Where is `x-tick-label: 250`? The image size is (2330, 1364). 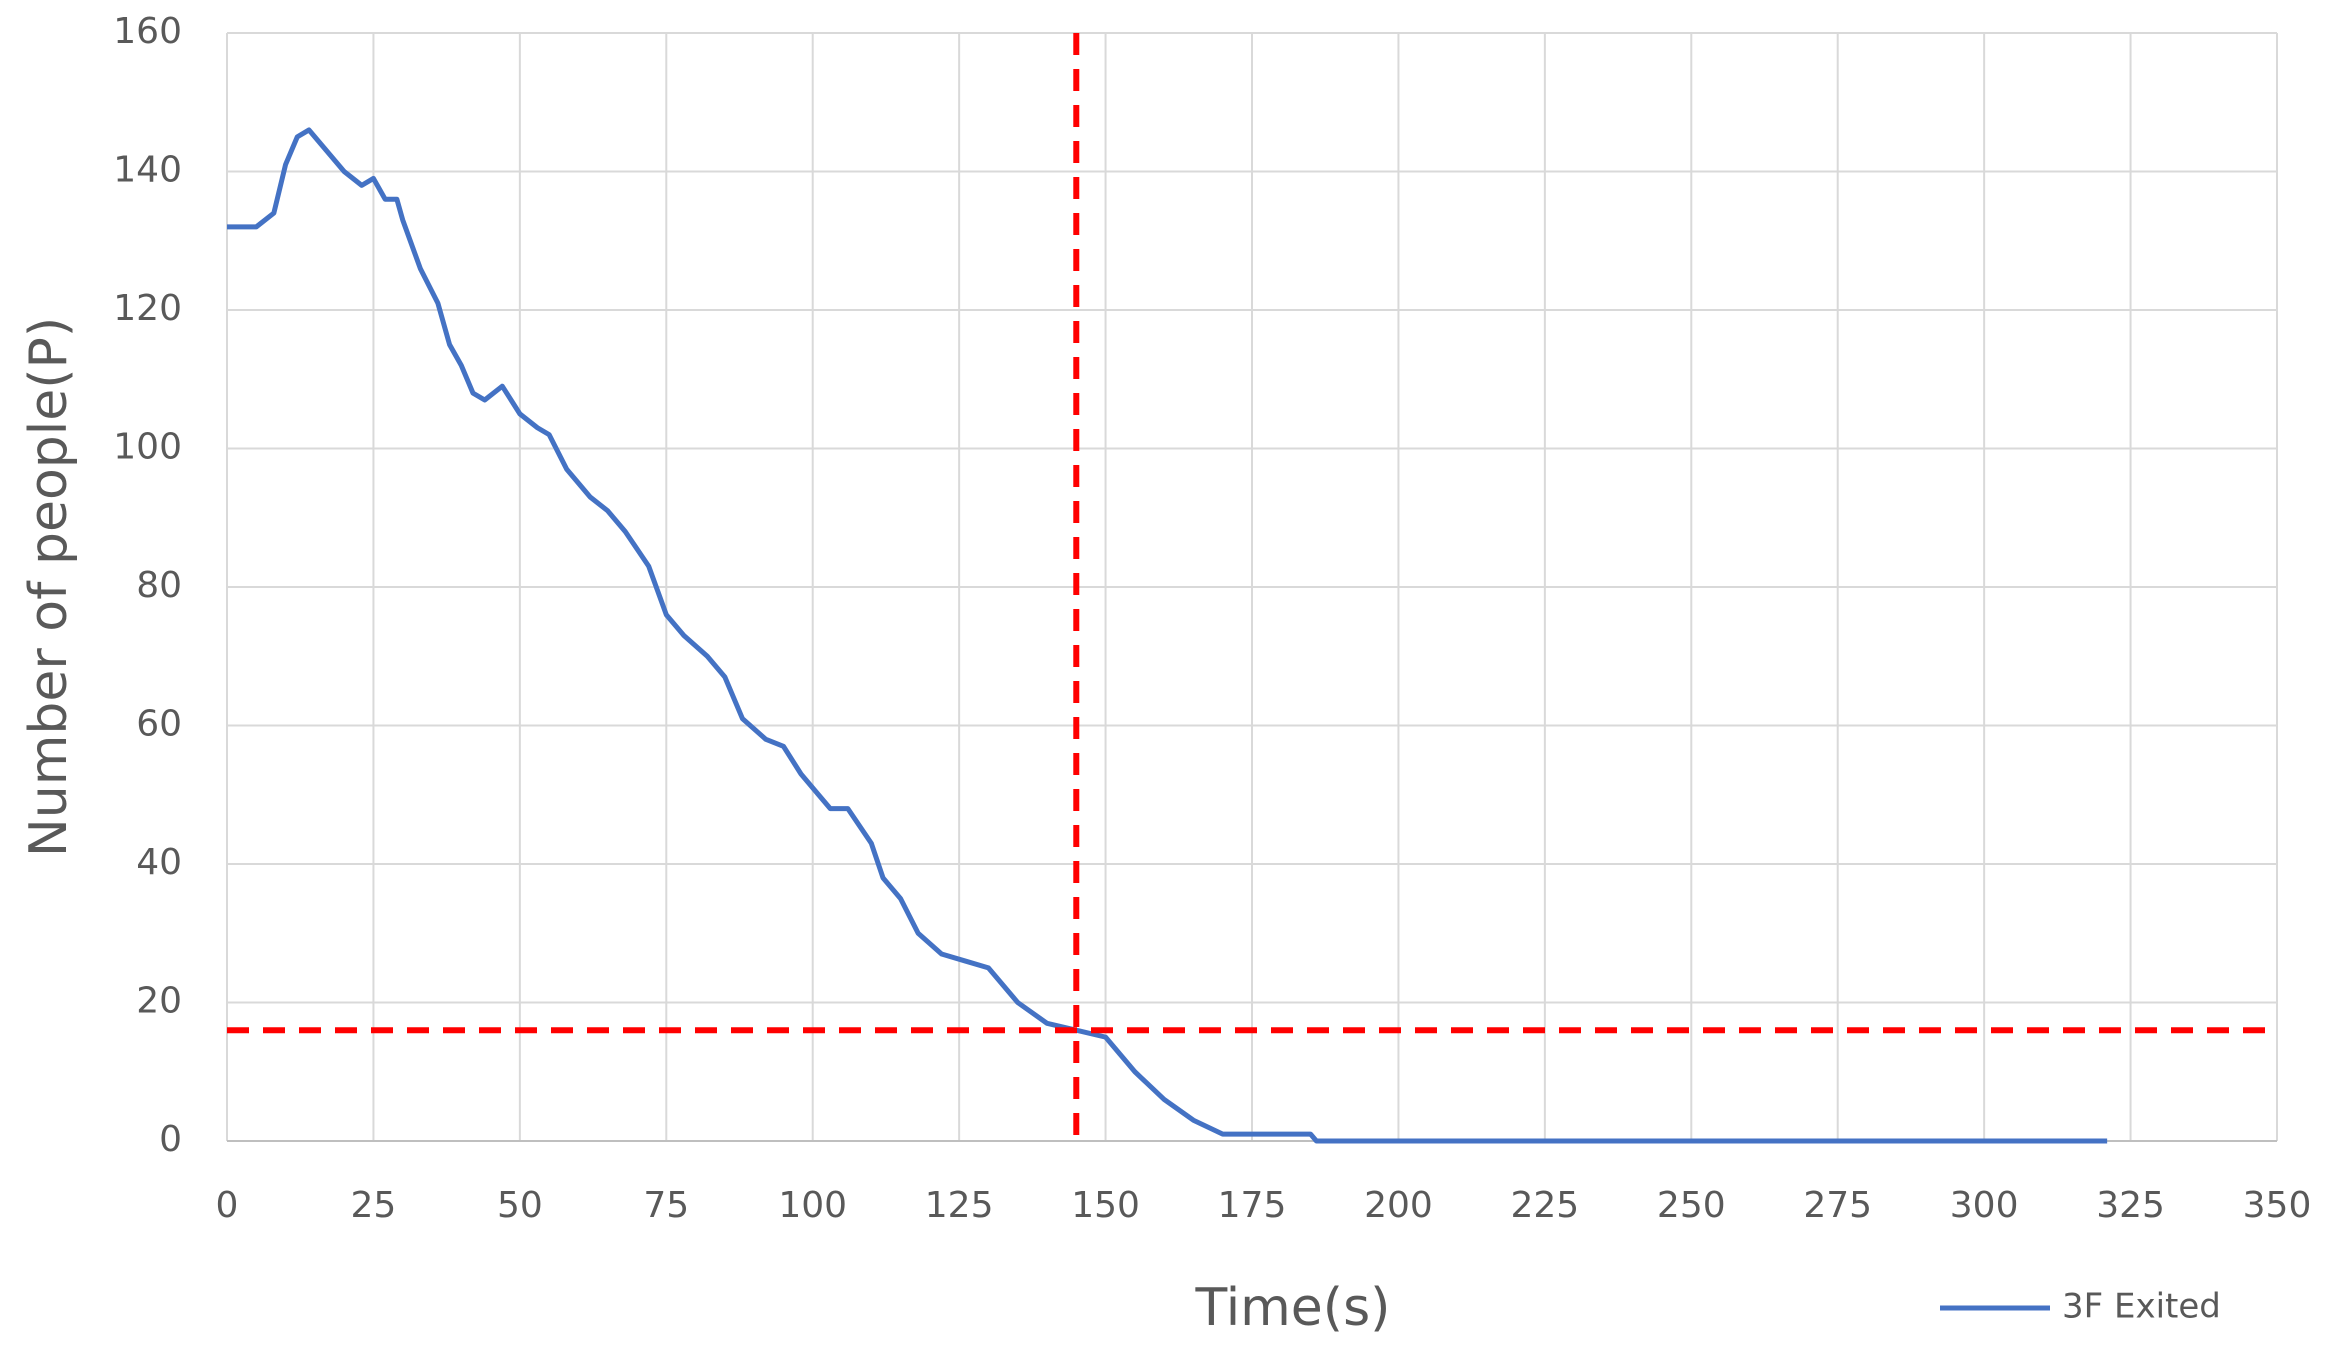 x-tick-label: 250 is located at coordinates (1691, 1205).